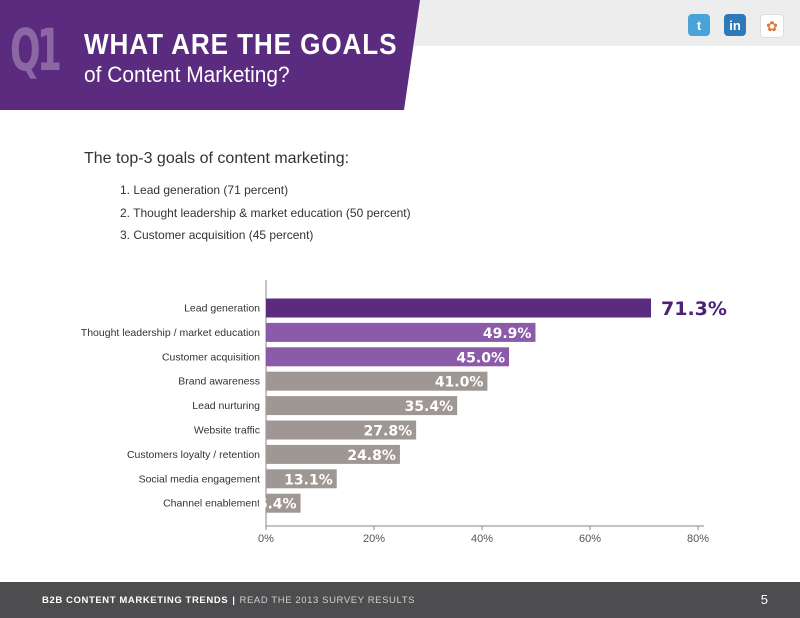  What do you see at coordinates (482, 539) in the screenshot?
I see `x-tick-label: 40%` at bounding box center [482, 539].